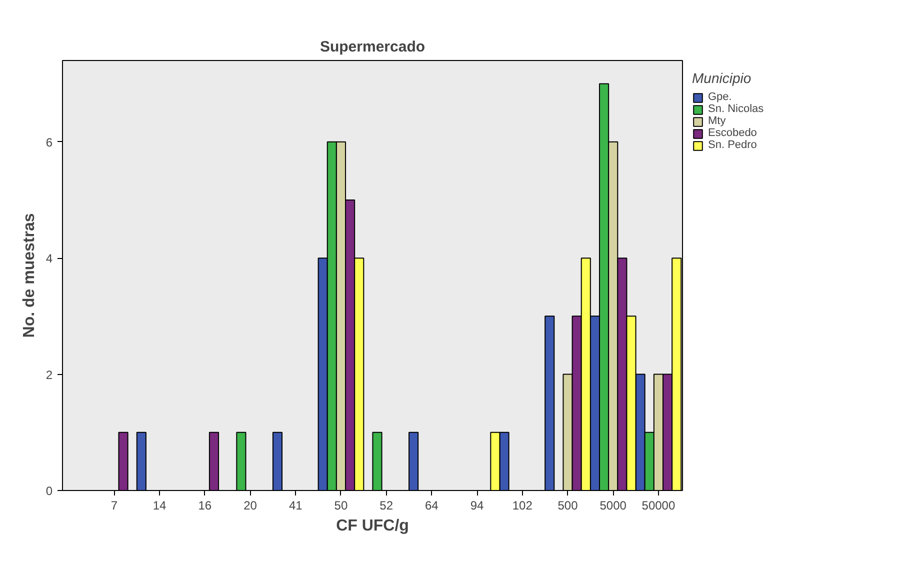  I want to click on x-tick-label: 5000, so click(613, 505).